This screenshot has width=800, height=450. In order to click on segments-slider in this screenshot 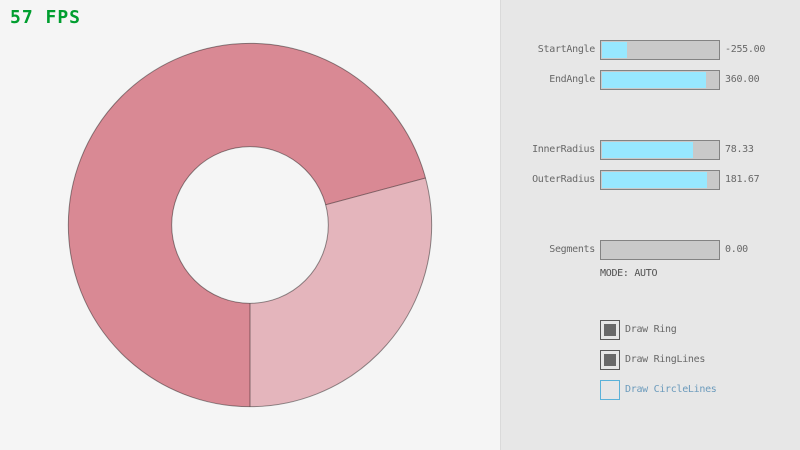, I will do `click(660, 250)`.